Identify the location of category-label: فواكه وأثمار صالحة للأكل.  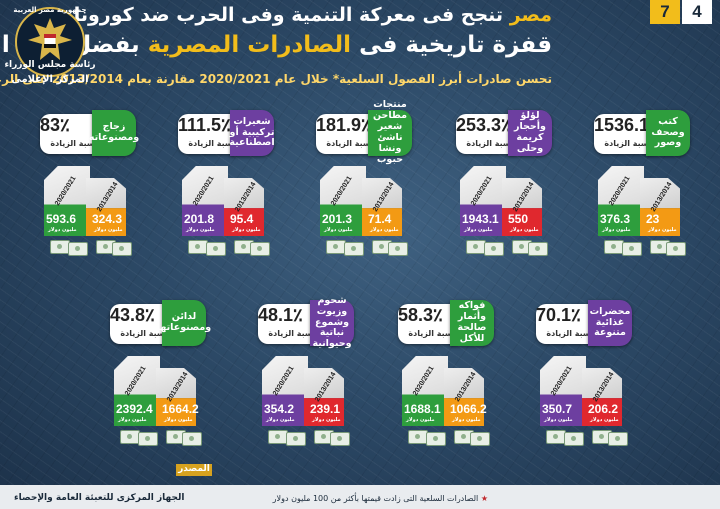
(472, 323).